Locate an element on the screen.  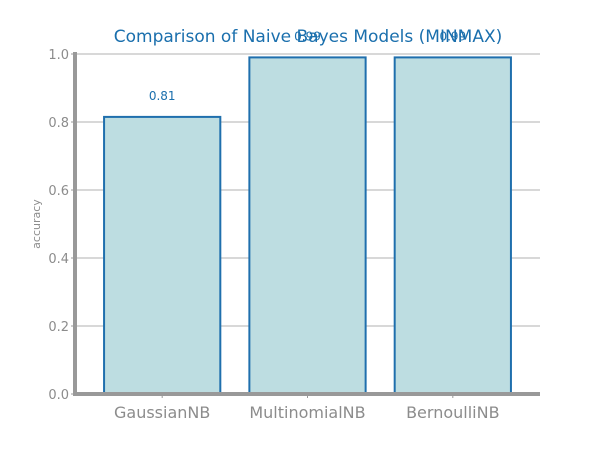
bar-multinomialnb is located at coordinates (307, 226).